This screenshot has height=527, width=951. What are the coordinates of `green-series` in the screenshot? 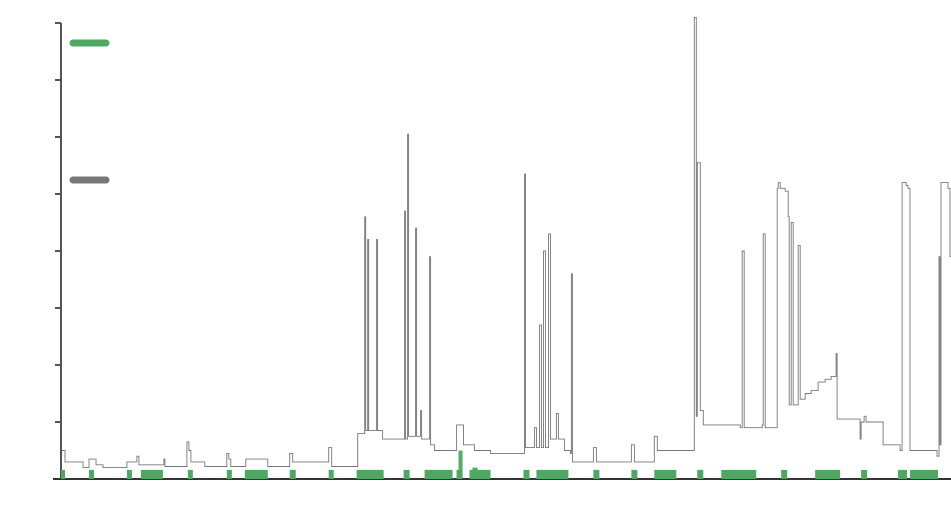 It's located at (500, 464).